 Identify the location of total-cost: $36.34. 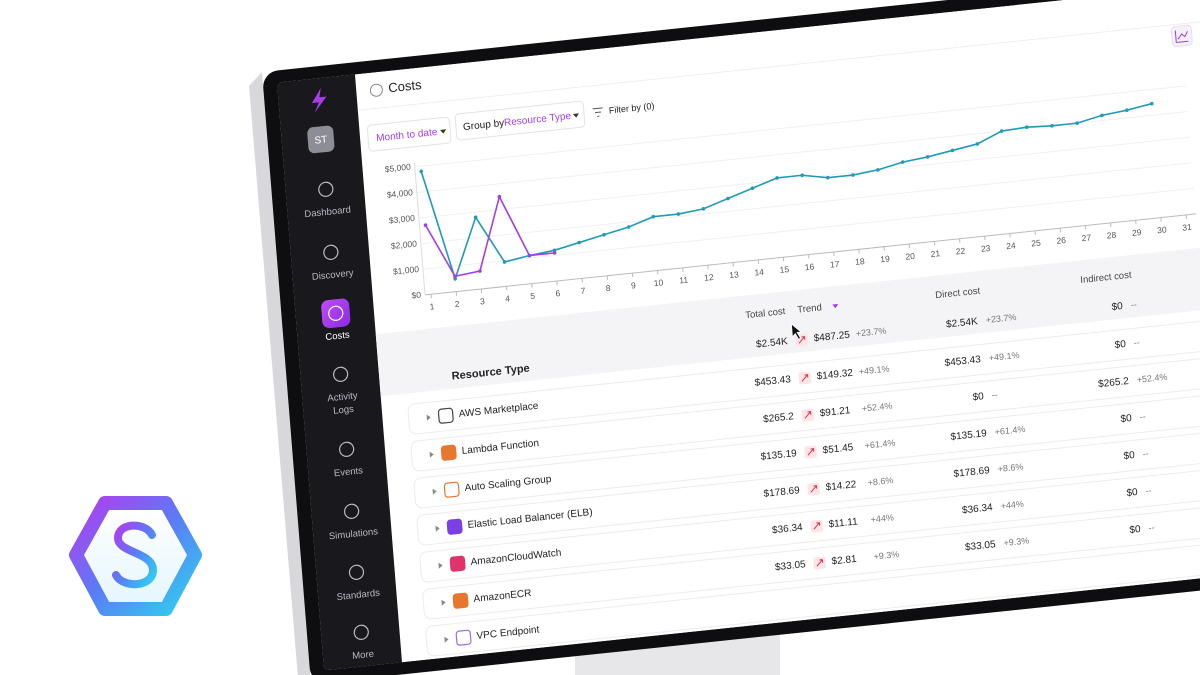
(788, 529).